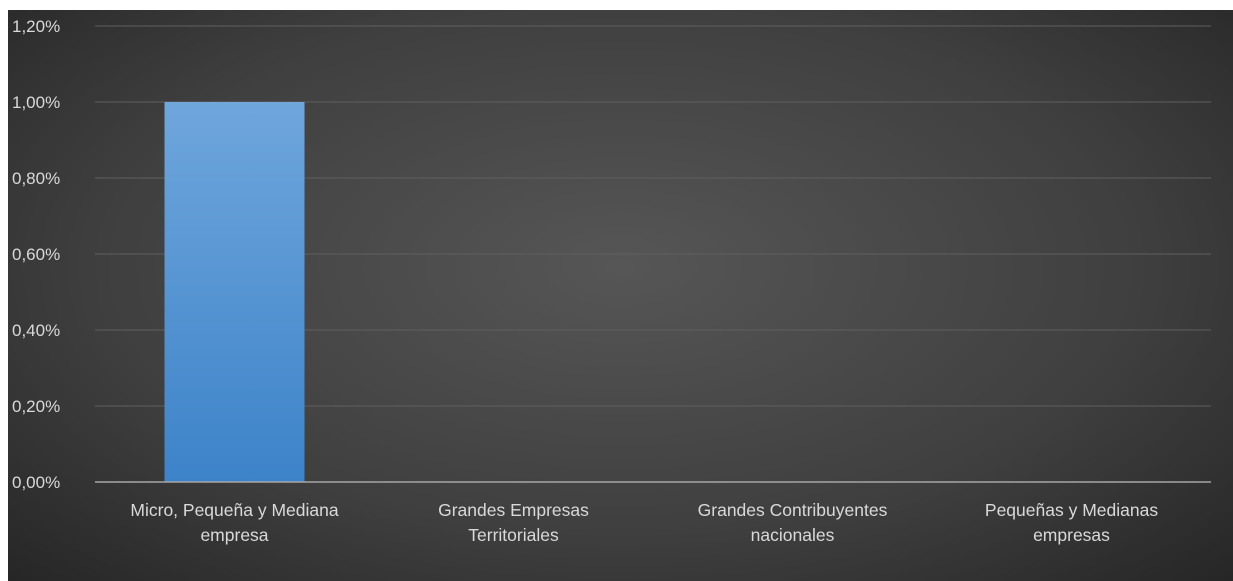 This screenshot has height=581, width=1233. What do you see at coordinates (793, 510) in the screenshot?
I see `x-category-label-line: Grandes Contribuyentes` at bounding box center [793, 510].